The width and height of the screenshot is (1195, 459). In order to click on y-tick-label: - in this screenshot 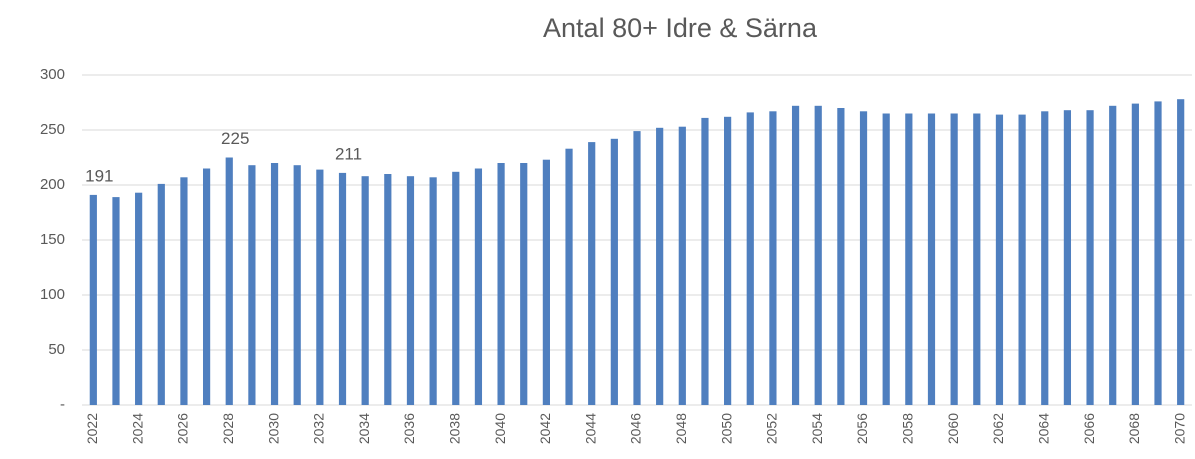, I will do `click(62, 404)`.